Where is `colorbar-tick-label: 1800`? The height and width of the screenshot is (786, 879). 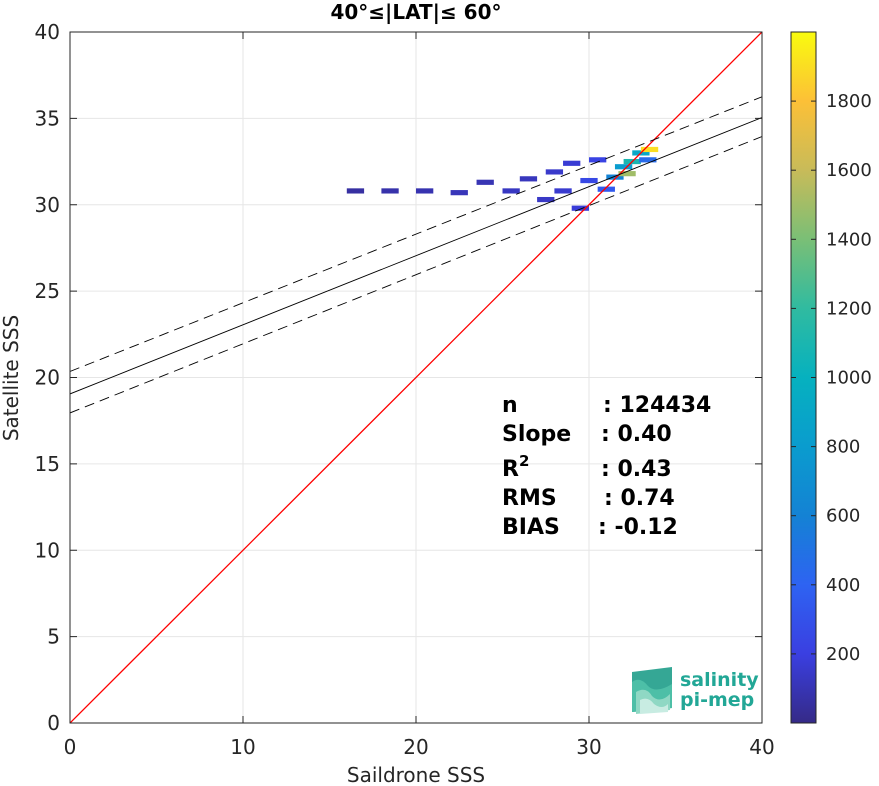
colorbar-tick-label: 1800 is located at coordinates (849, 101).